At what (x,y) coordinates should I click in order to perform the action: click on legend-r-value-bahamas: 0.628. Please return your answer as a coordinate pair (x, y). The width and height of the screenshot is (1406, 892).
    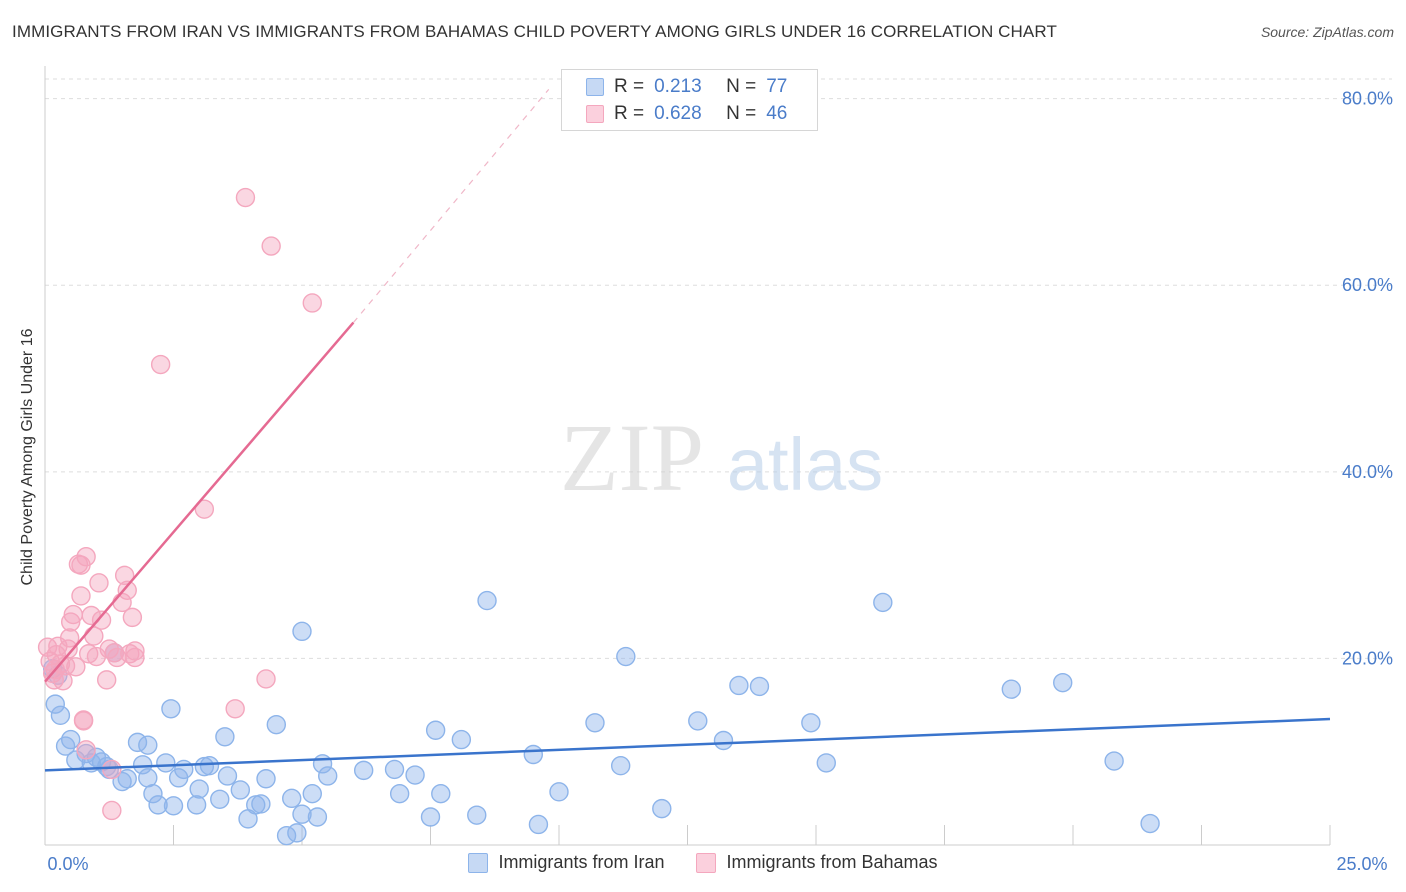
    Looking at the image, I should click on (678, 113).